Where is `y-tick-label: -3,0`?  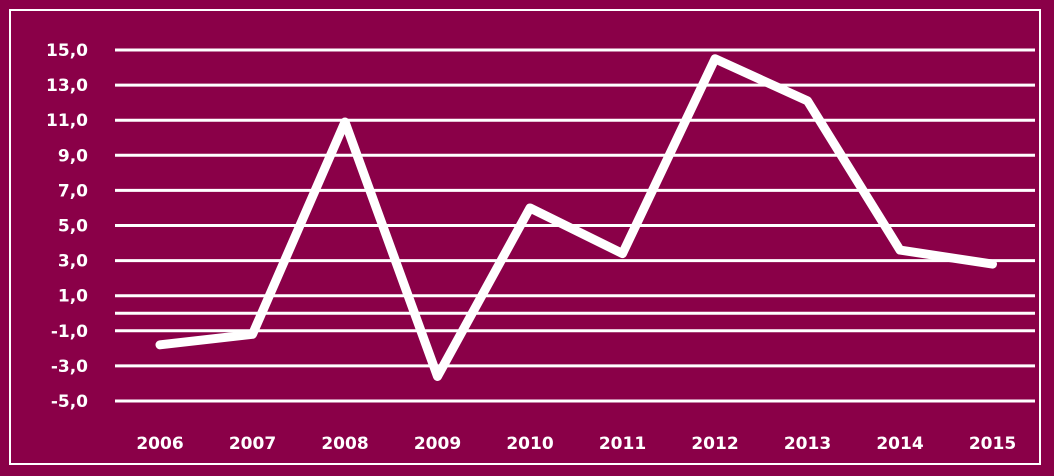
y-tick-label: -3,0 is located at coordinates (69, 367).